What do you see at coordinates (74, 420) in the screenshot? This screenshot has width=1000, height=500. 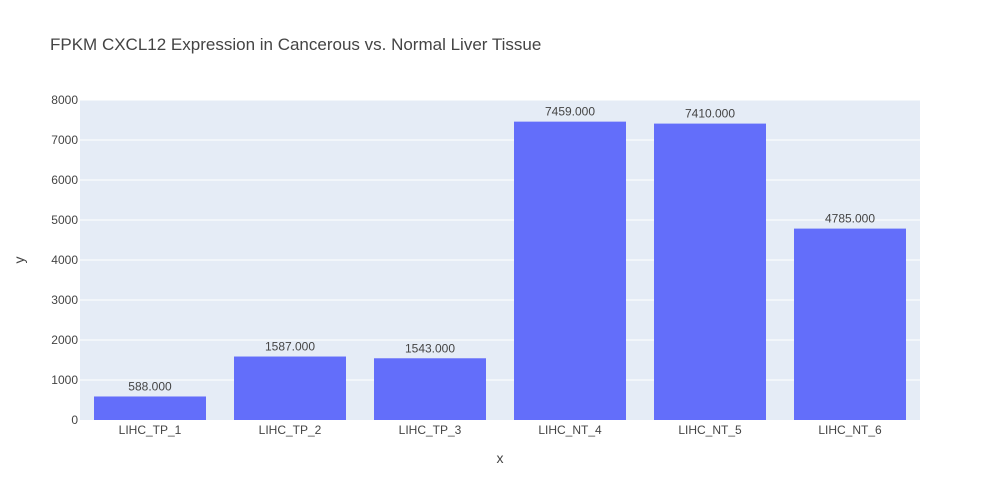 I see `y-tick-label: 0` at bounding box center [74, 420].